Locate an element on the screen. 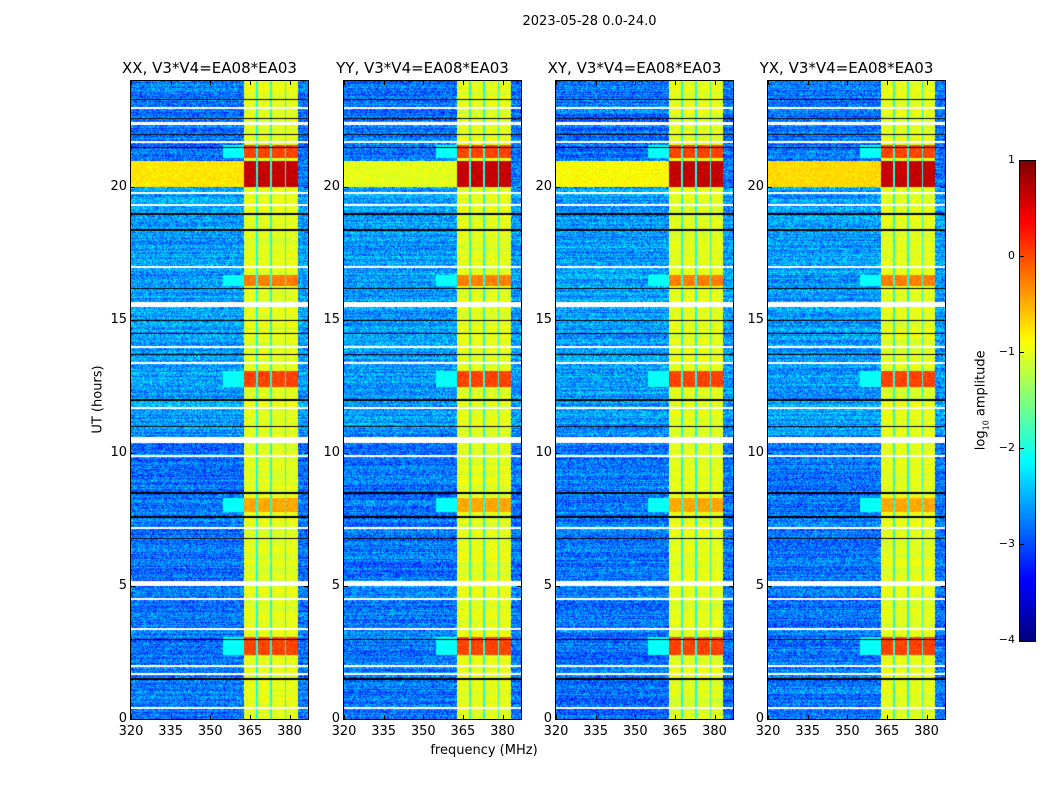 This screenshot has height=800, width=1050. x-axis-label: frequency (MHz) is located at coordinates (484, 750).